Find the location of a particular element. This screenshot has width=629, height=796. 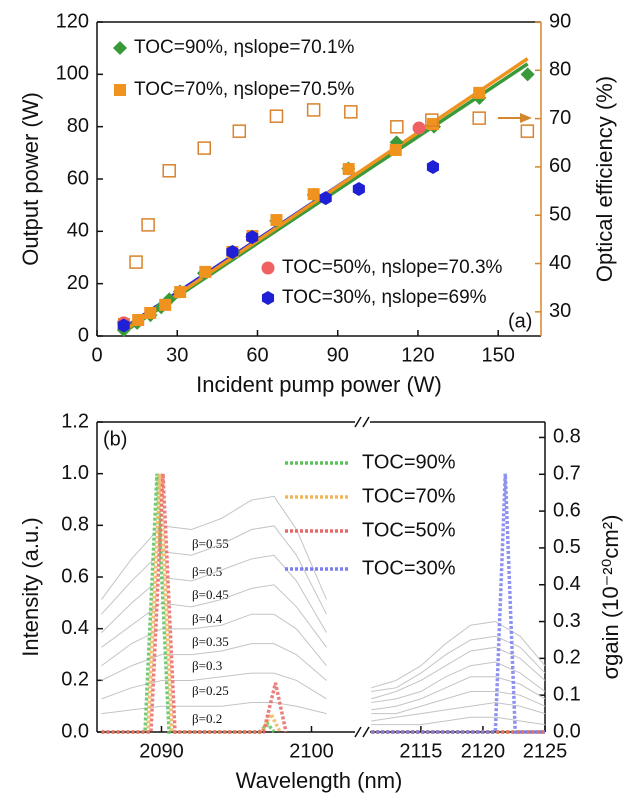

x-tick-label: 90 is located at coordinates (338, 355).